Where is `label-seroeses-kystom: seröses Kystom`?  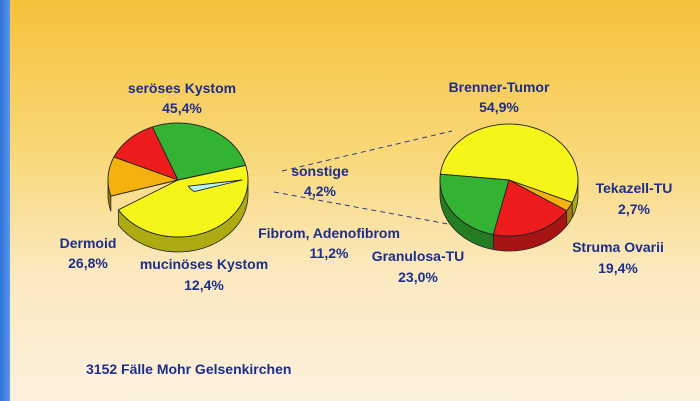 label-seroeses-kystom: seröses Kystom is located at coordinates (182, 88).